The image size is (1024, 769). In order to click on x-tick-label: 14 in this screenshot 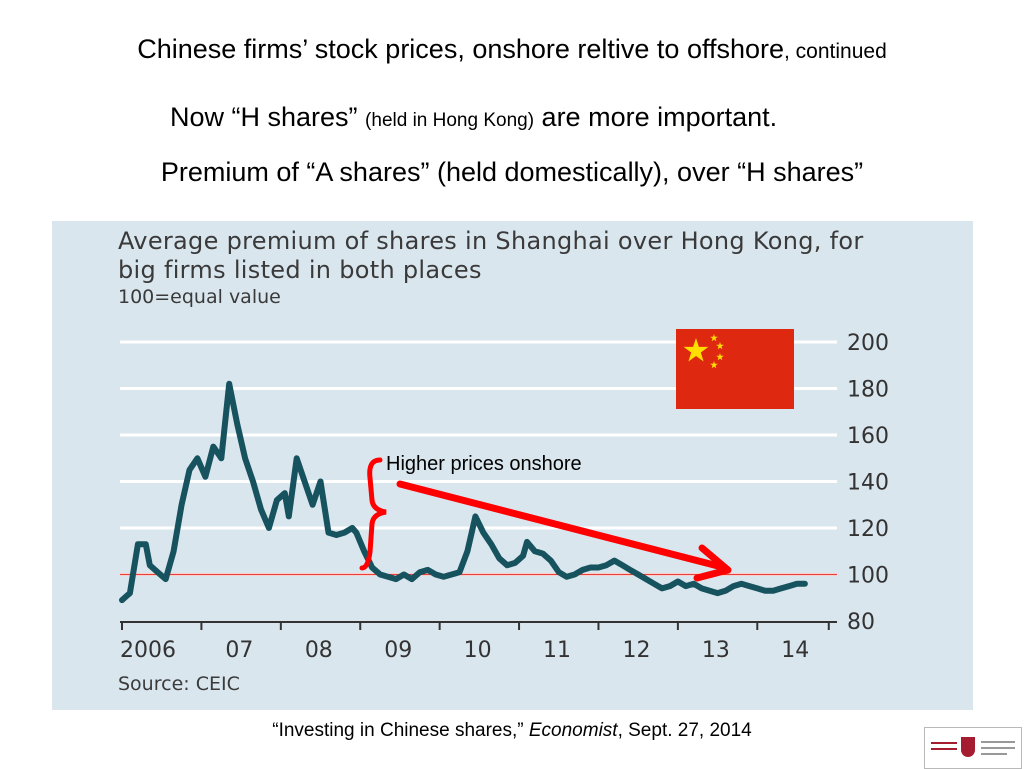, I will do `click(795, 650)`.